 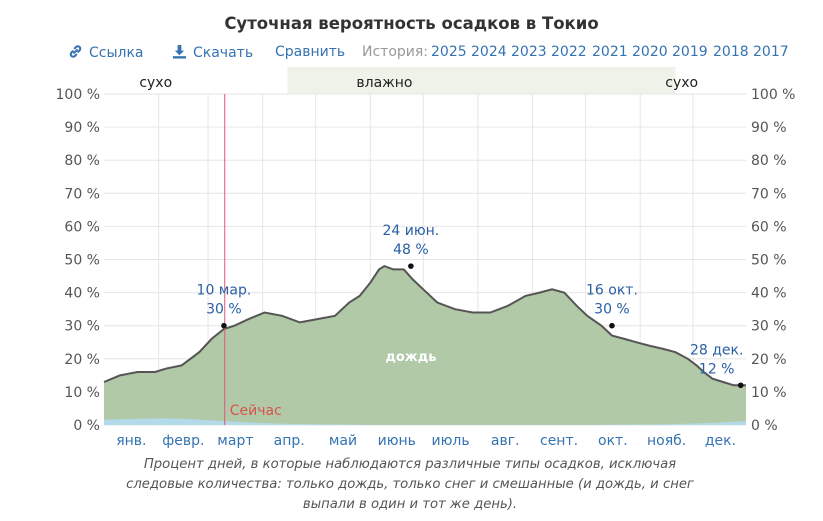 What do you see at coordinates (529, 52) in the screenshot?
I see `year-link-2023: 2023` at bounding box center [529, 52].